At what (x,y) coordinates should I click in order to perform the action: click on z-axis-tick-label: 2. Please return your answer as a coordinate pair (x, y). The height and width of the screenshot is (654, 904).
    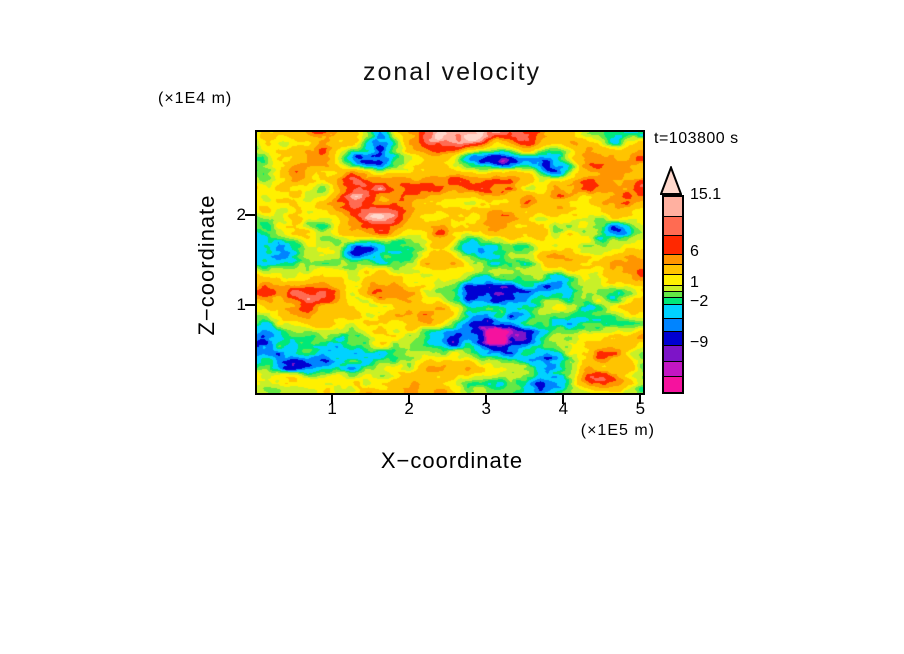
    Looking at the image, I should click on (241, 215).